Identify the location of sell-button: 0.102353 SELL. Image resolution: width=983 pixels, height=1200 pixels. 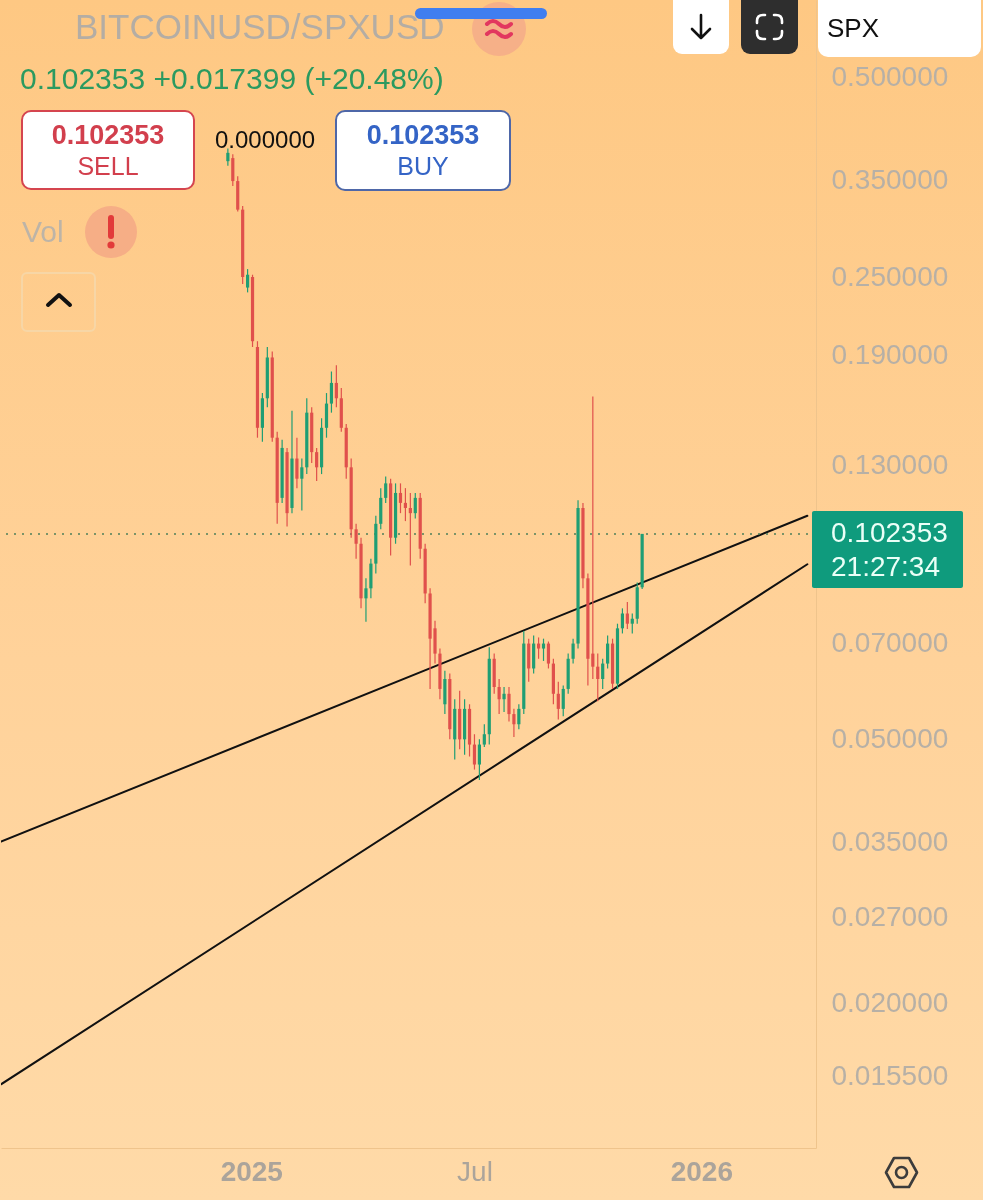
(108, 150).